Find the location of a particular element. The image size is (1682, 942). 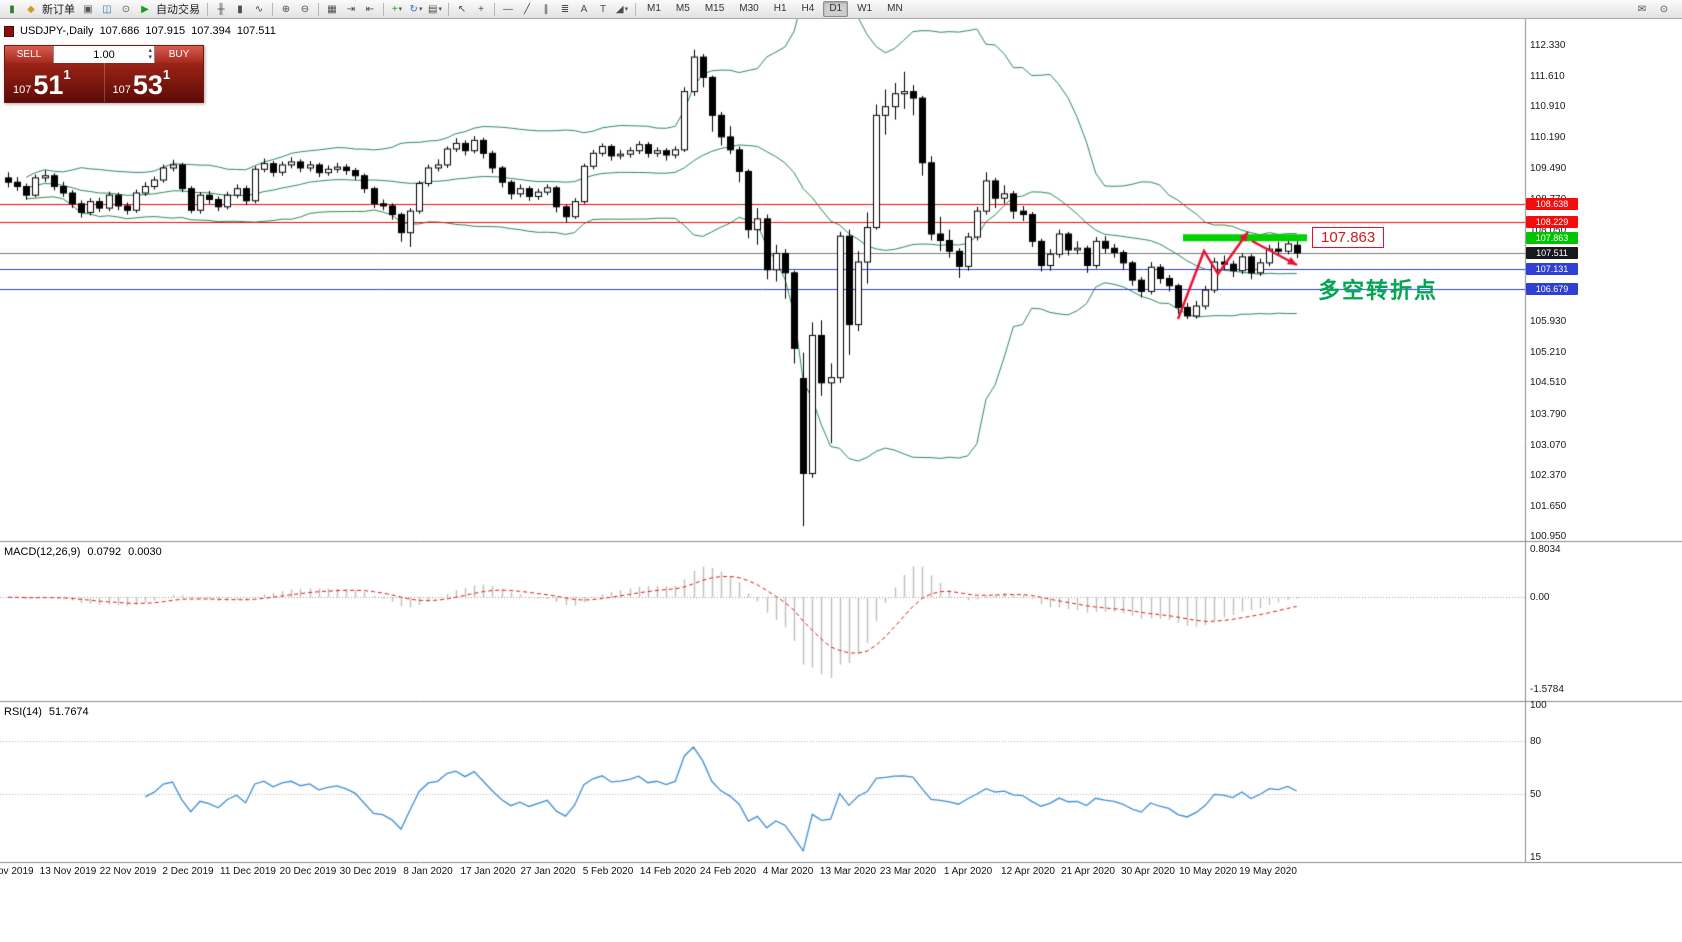

timeframe-m5: M5 is located at coordinates (682, 8).